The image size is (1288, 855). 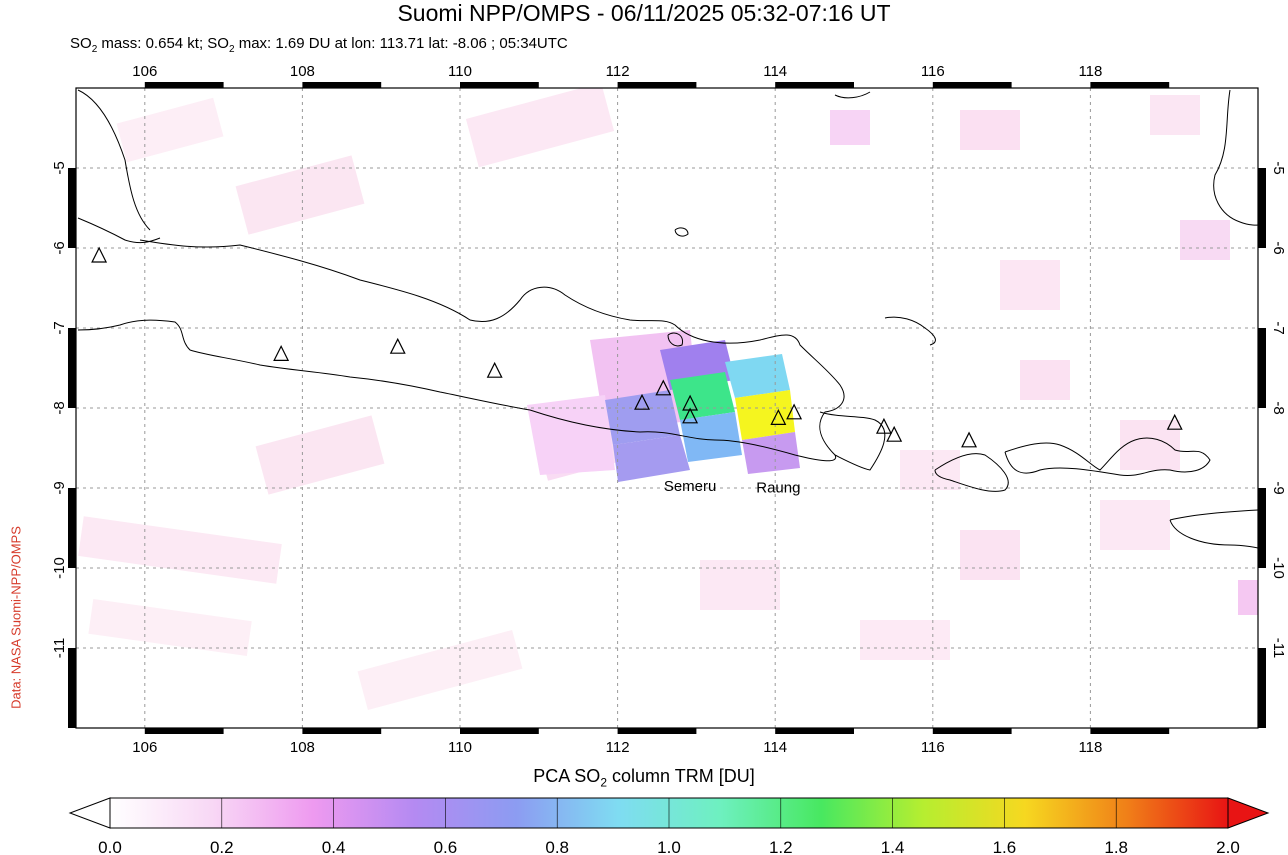 What do you see at coordinates (557, 846) in the screenshot?
I see `colorbar-tick-label: 0.8` at bounding box center [557, 846].